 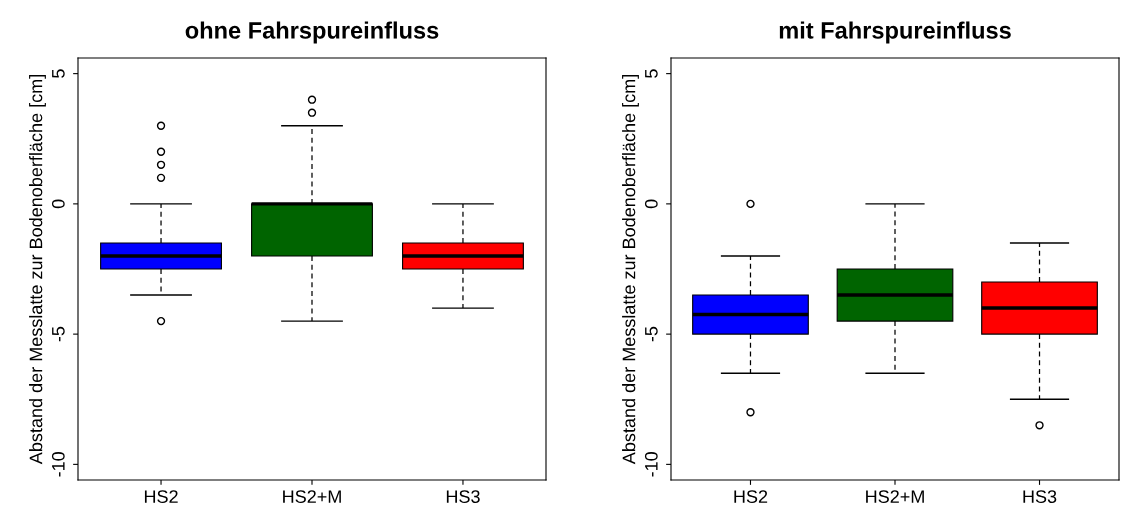 I want to click on chart-title: mit Fahrspureinfluss, so click(x=895, y=32).